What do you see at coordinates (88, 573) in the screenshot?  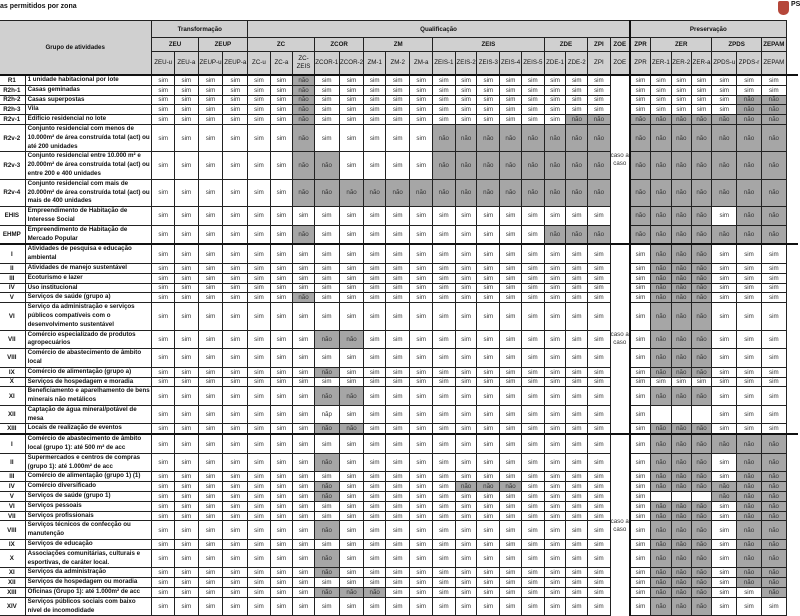 I see `activity-description: Serviços da administração` at bounding box center [88, 573].